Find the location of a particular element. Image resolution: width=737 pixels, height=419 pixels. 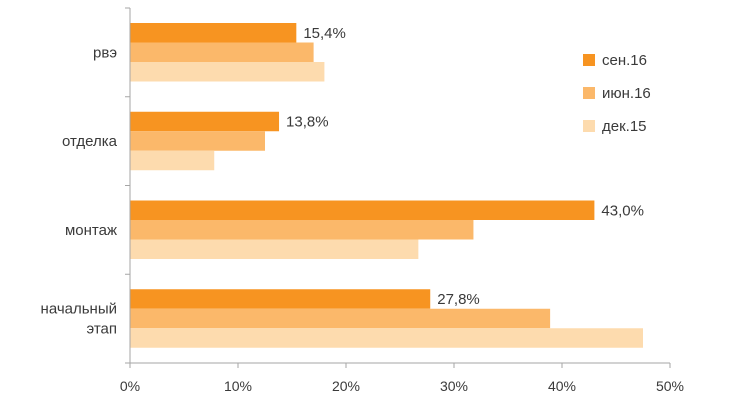

x-tick-label: 0% is located at coordinates (130, 386).